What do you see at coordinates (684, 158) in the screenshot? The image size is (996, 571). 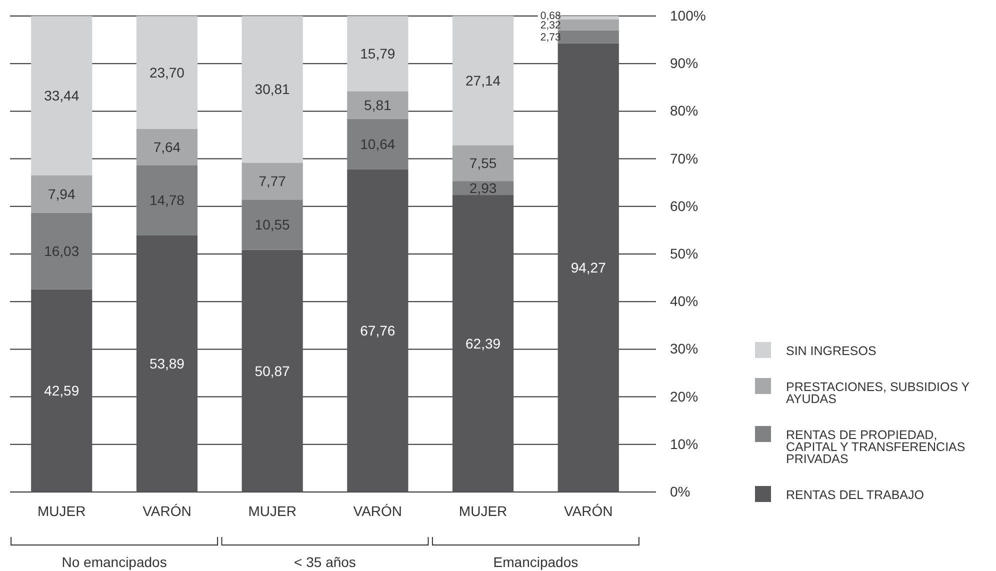 I see `y-tick-label: 70%` at bounding box center [684, 158].